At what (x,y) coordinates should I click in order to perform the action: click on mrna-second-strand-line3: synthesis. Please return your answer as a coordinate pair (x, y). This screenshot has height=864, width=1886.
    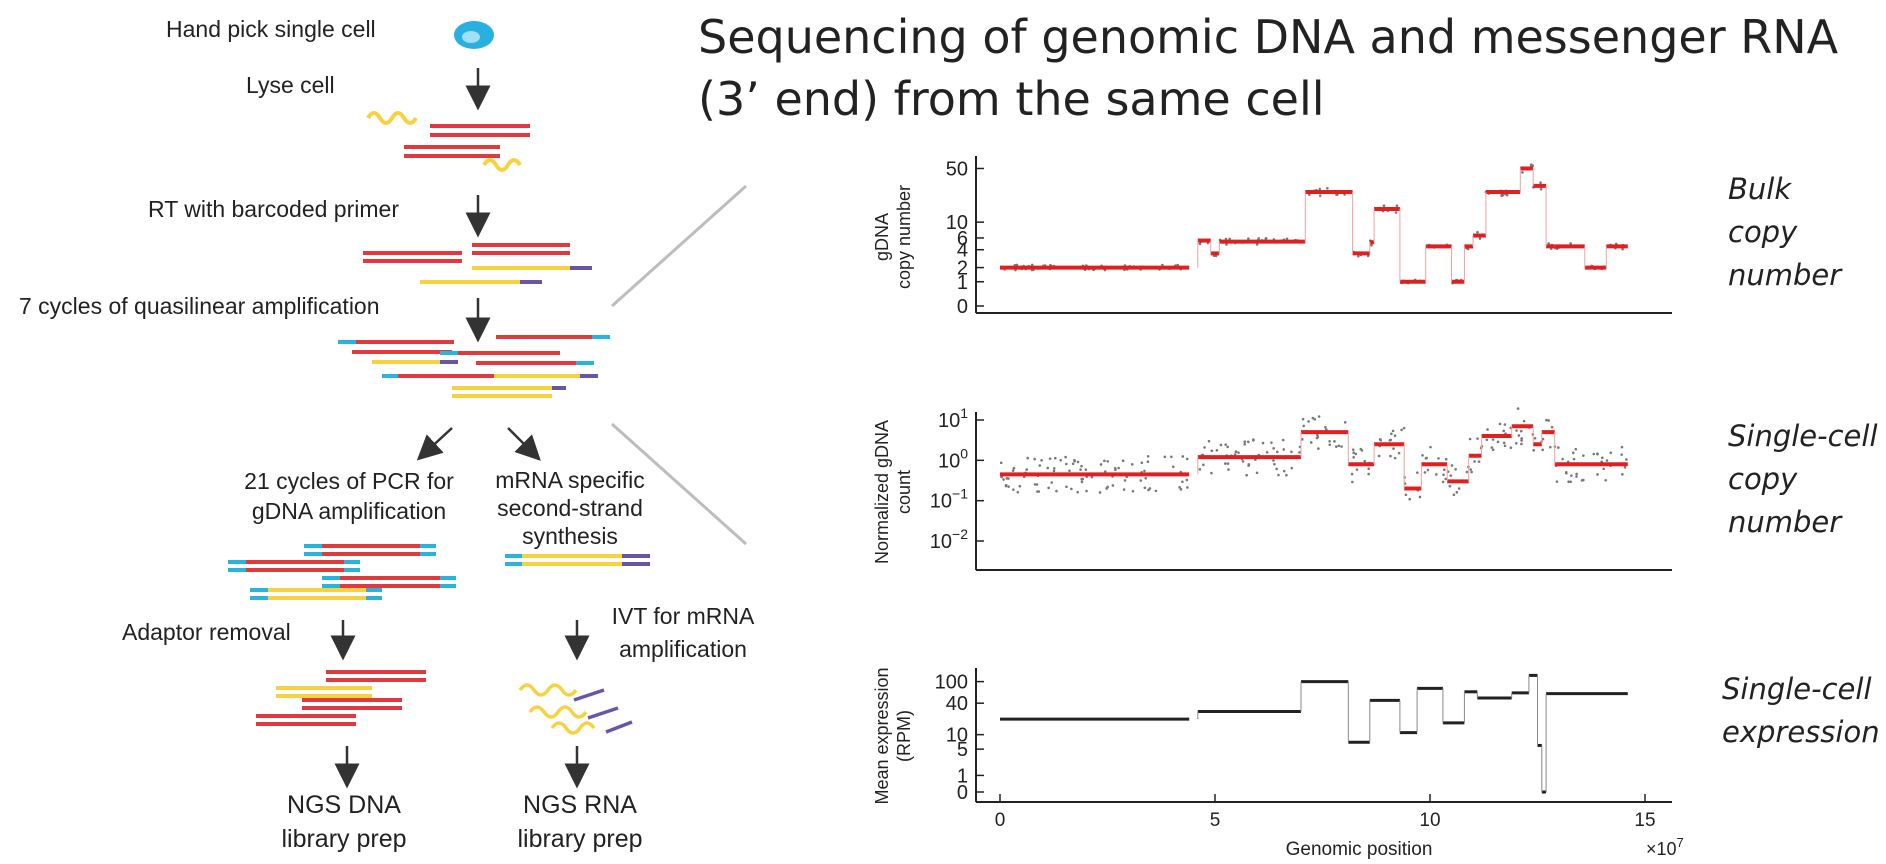
    Looking at the image, I should click on (570, 536).